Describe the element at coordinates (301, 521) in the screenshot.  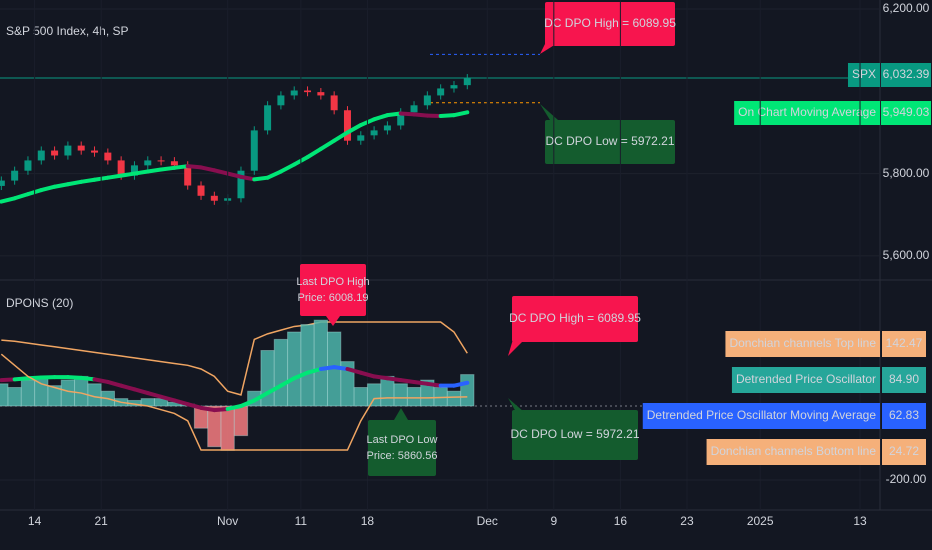
I see `x-tick-label: 11` at that location.